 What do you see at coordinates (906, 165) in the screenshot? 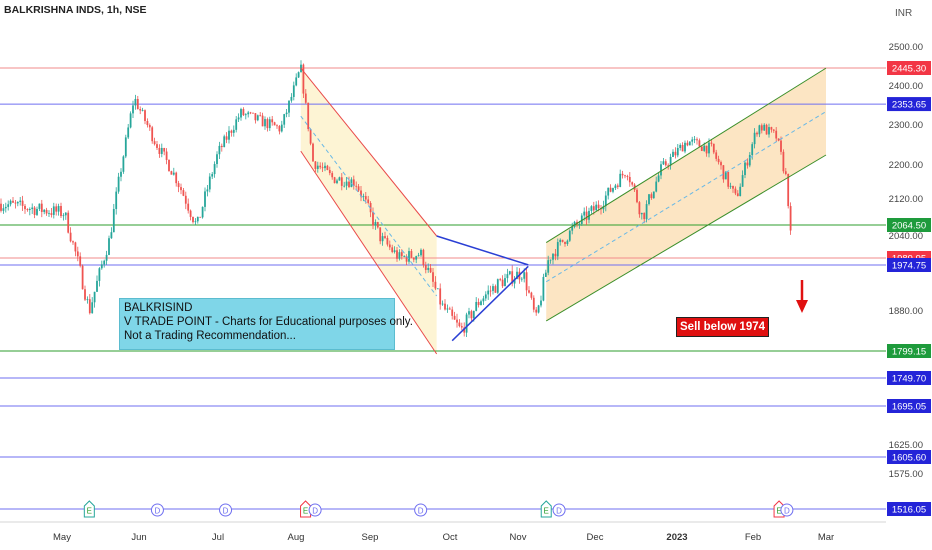
I see `y-tick-label: 2200.00` at bounding box center [906, 165].